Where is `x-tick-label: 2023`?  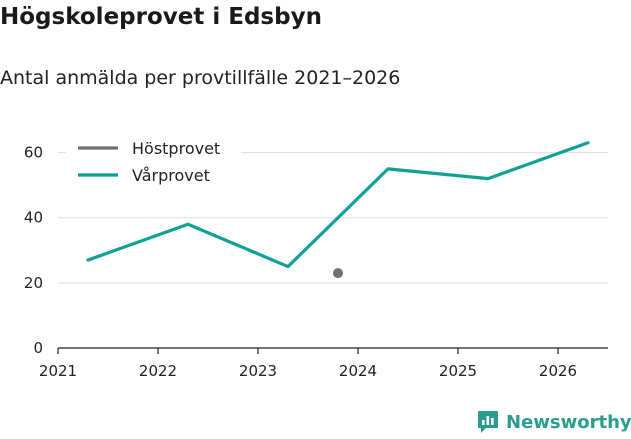 x-tick-label: 2023 is located at coordinates (258, 371).